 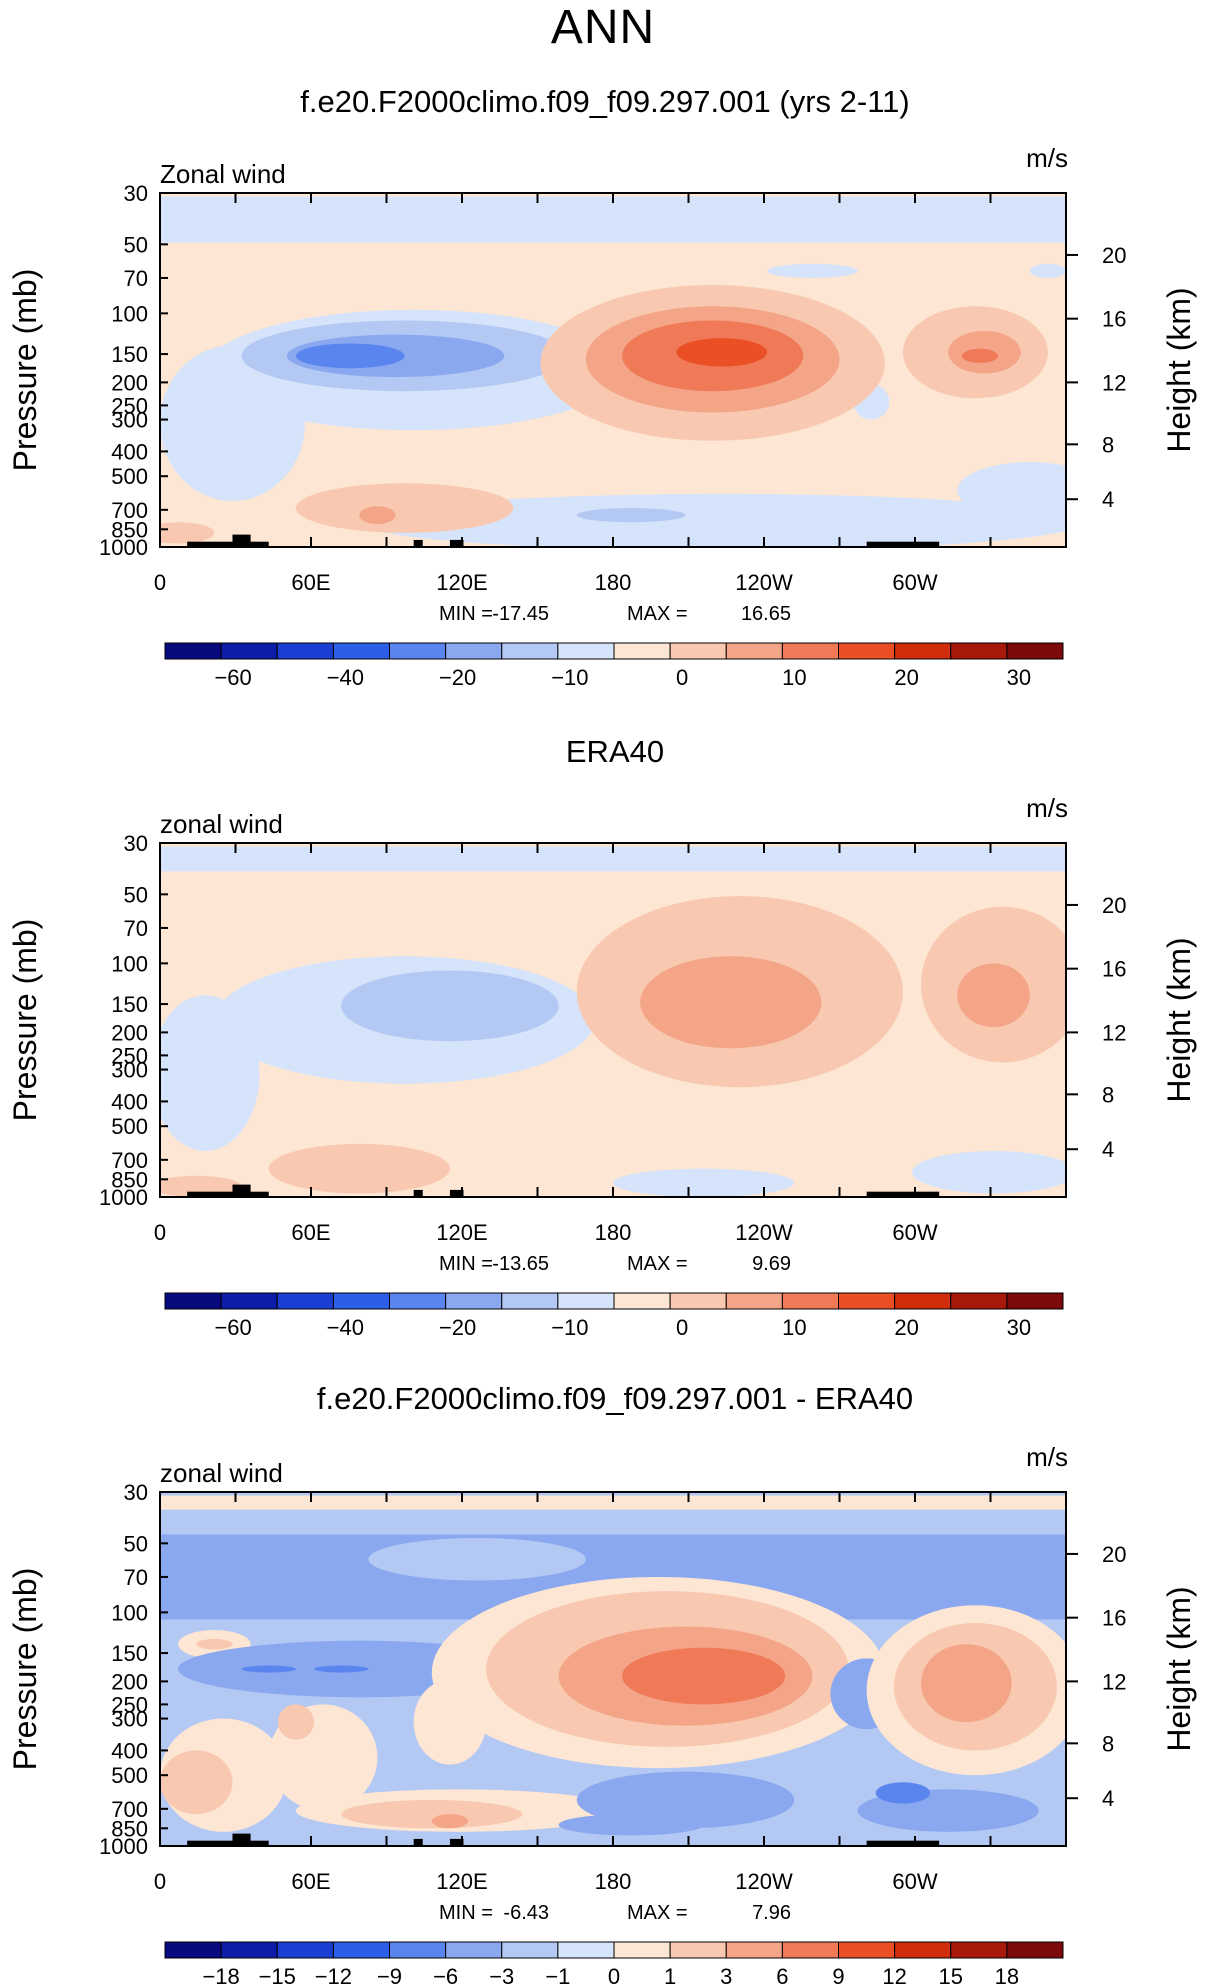 What do you see at coordinates (1108, 499) in the screenshot?
I see `height-tick-label: 4` at bounding box center [1108, 499].